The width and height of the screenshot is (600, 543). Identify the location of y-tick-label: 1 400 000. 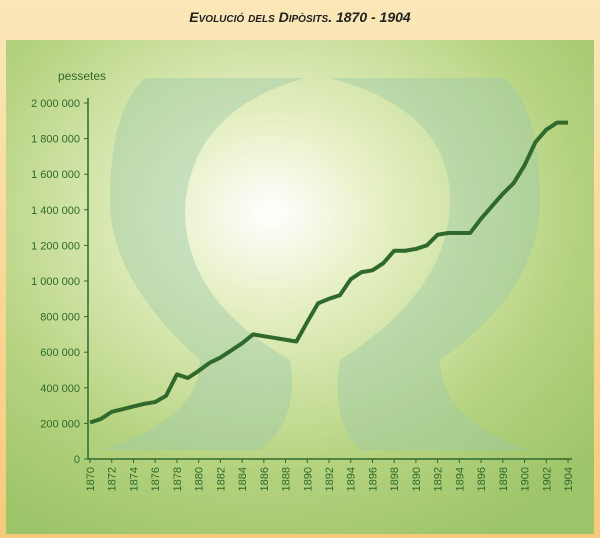
(55, 211).